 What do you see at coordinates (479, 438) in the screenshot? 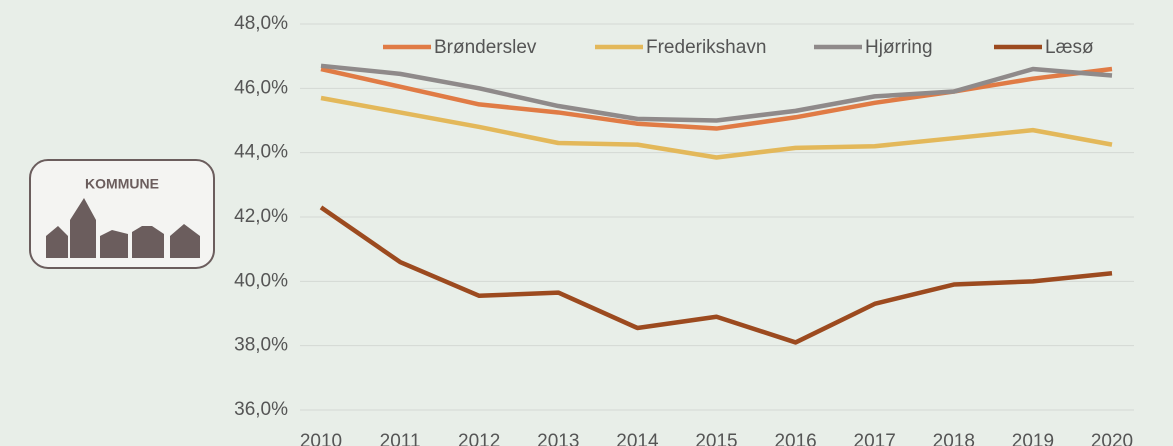
I see `x-tick-label: 2012` at bounding box center [479, 438].